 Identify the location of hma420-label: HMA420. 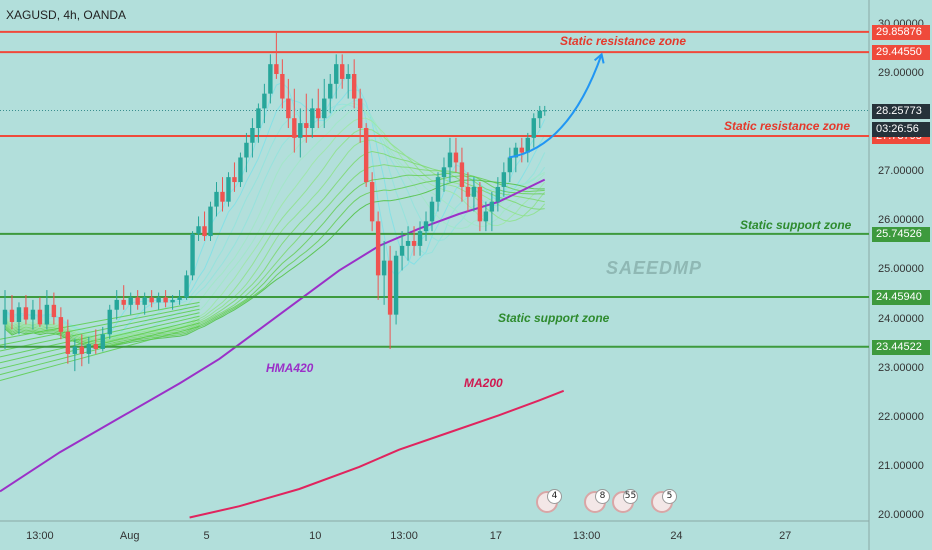
(290, 368).